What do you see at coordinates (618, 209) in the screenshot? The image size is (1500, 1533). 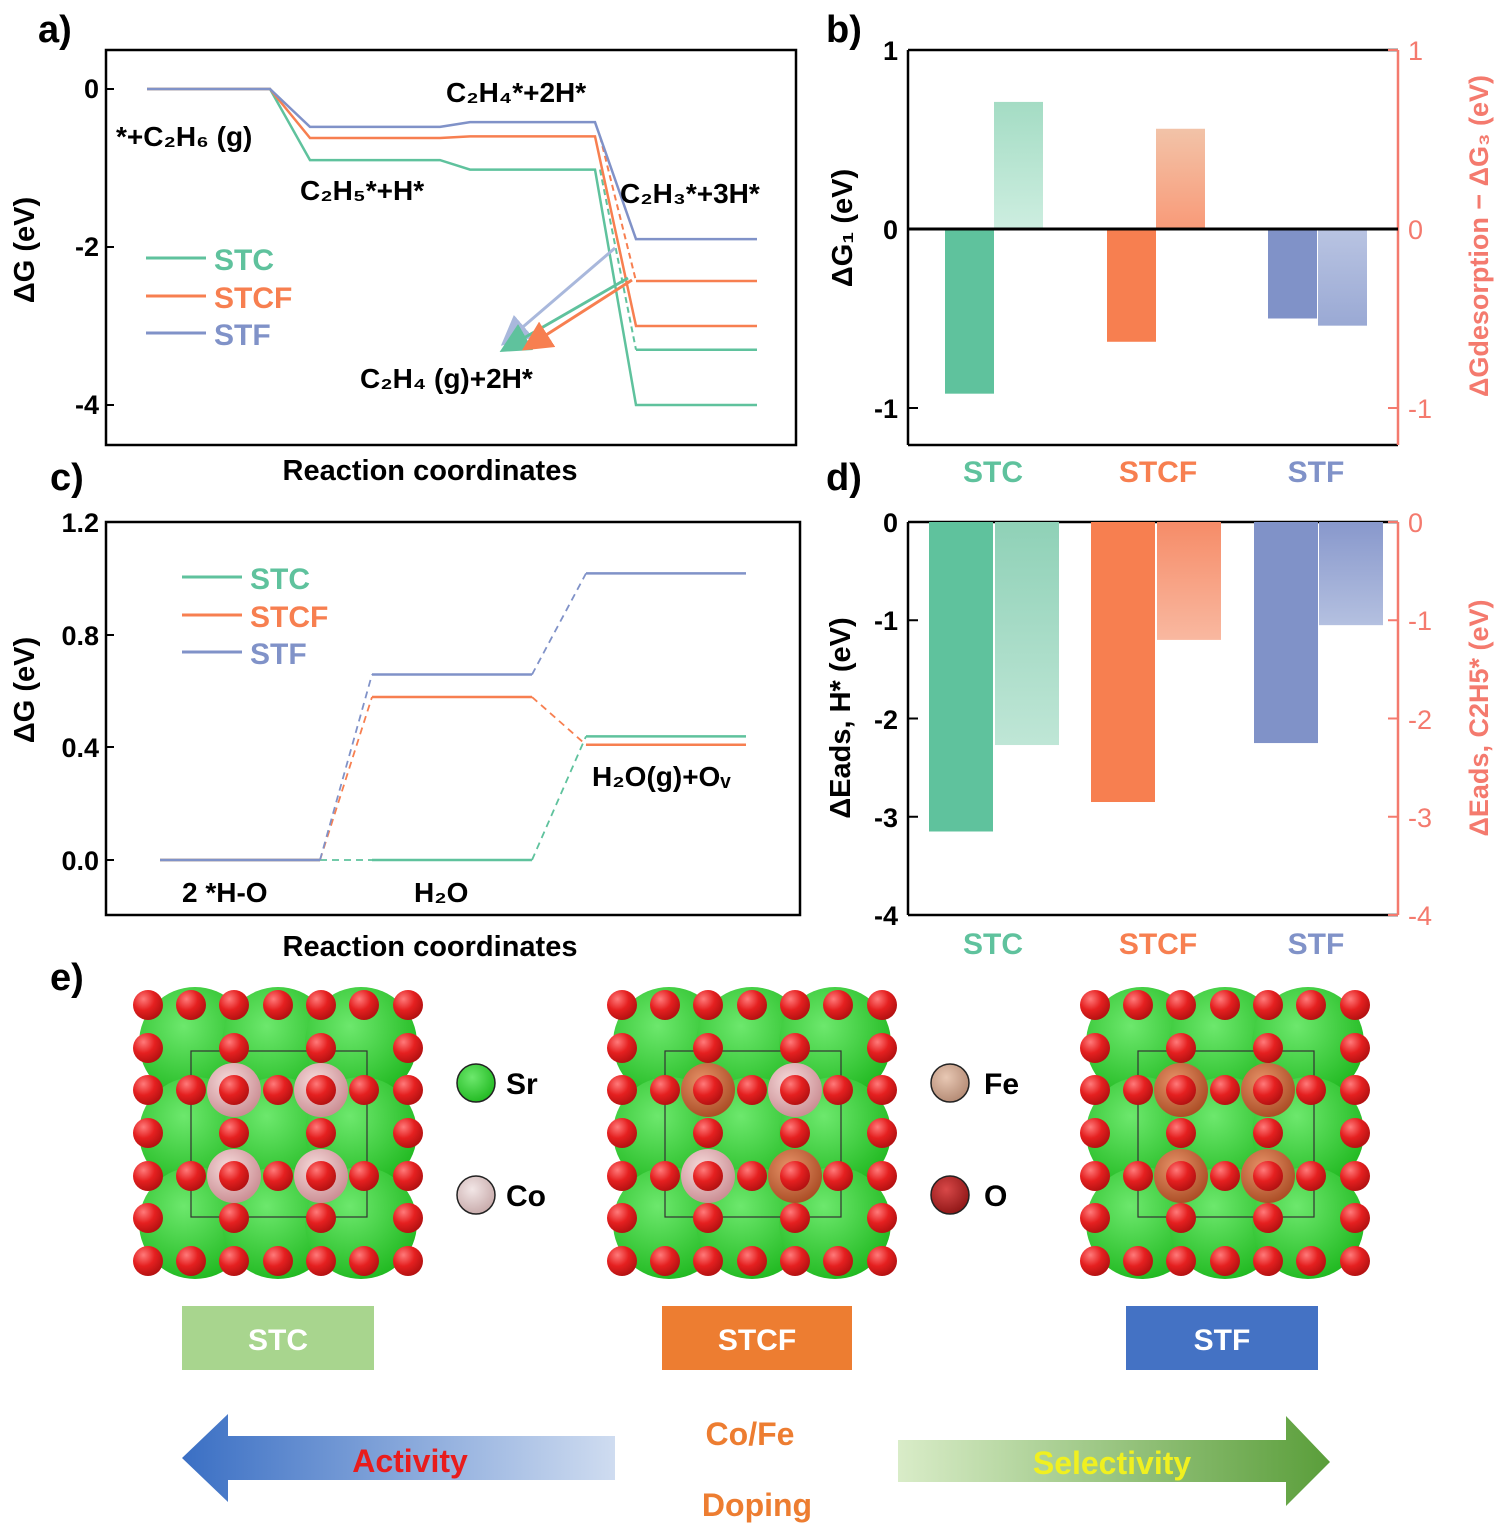 I see `desorption-path-stcf` at bounding box center [618, 209].